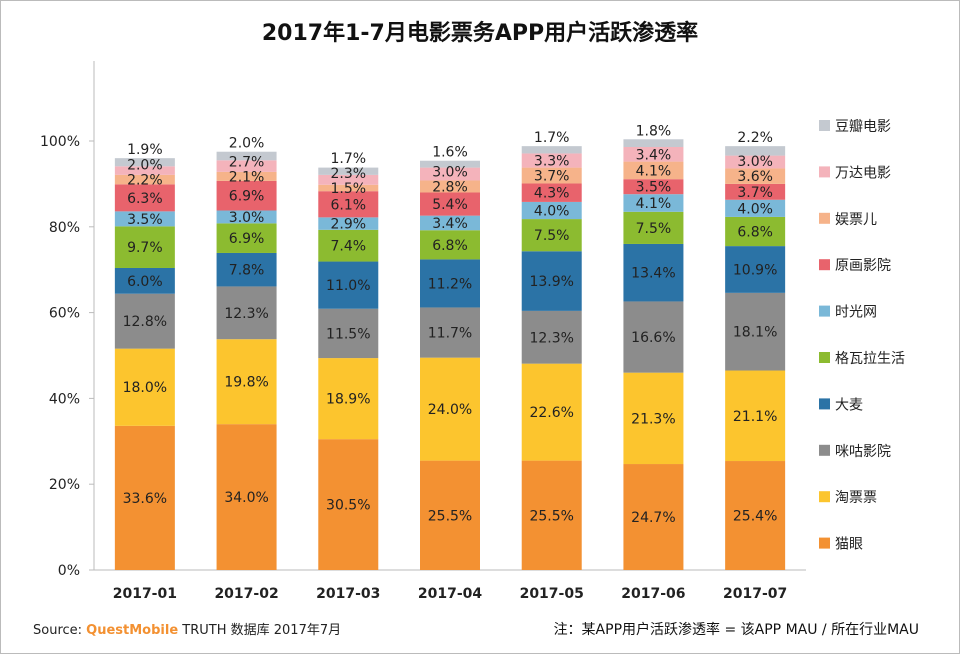 The image size is (960, 654). Describe the element at coordinates (262, 630) in the screenshot. I see `source-text: TRUTH 数据库 2017年7月` at that location.